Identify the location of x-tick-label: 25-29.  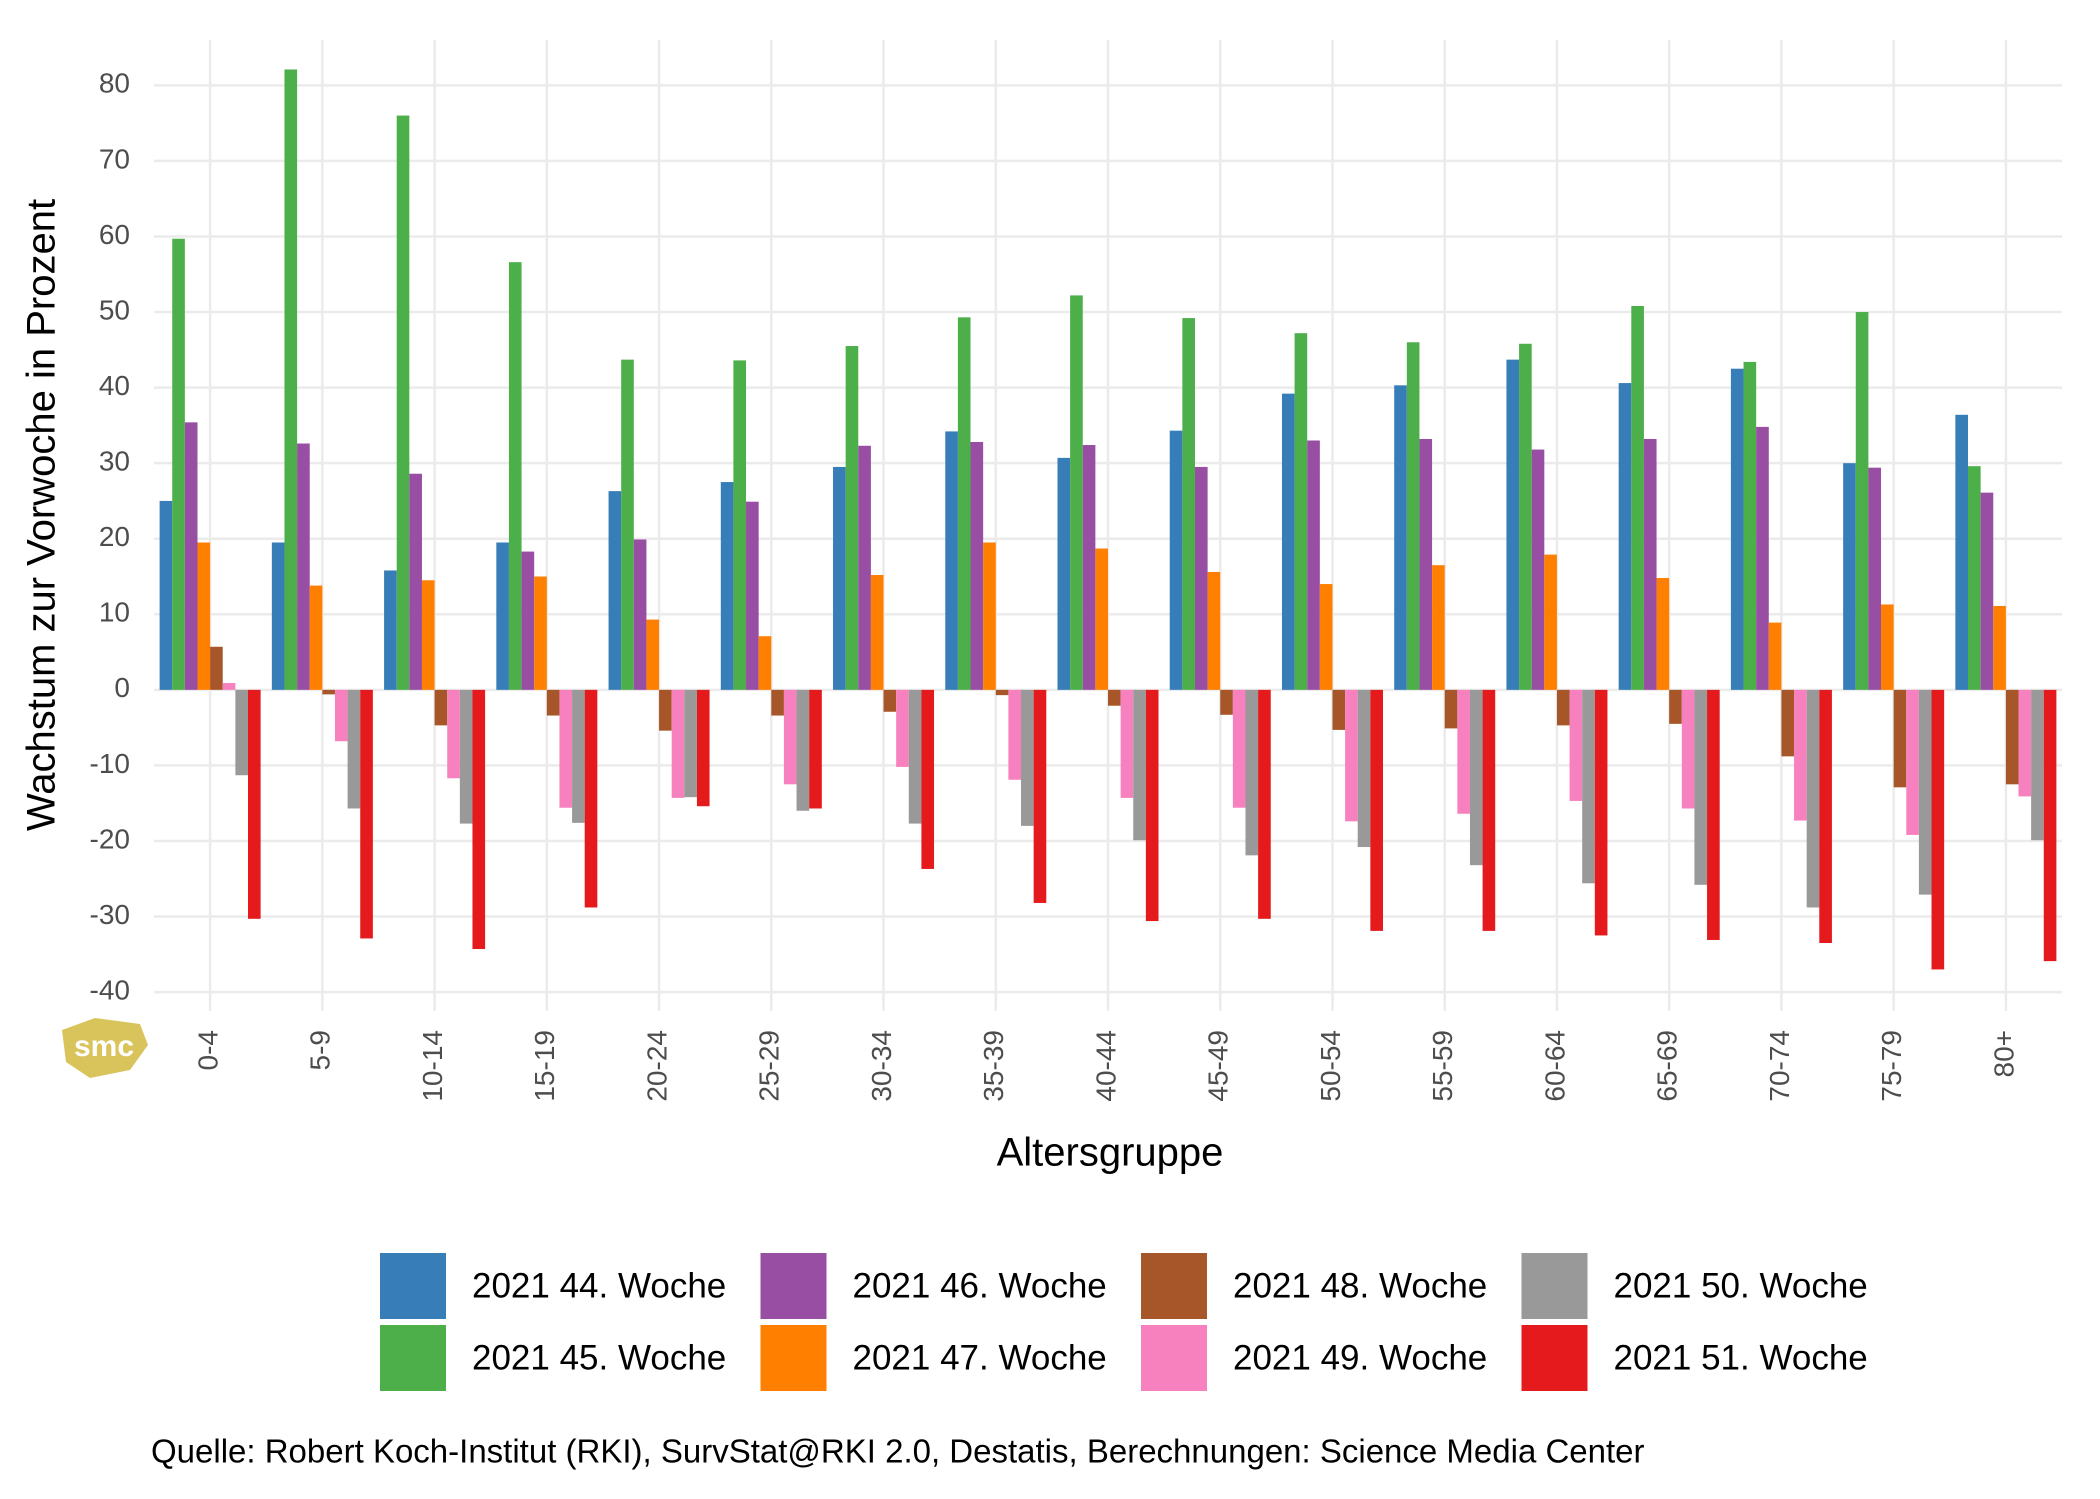
(769, 1066).